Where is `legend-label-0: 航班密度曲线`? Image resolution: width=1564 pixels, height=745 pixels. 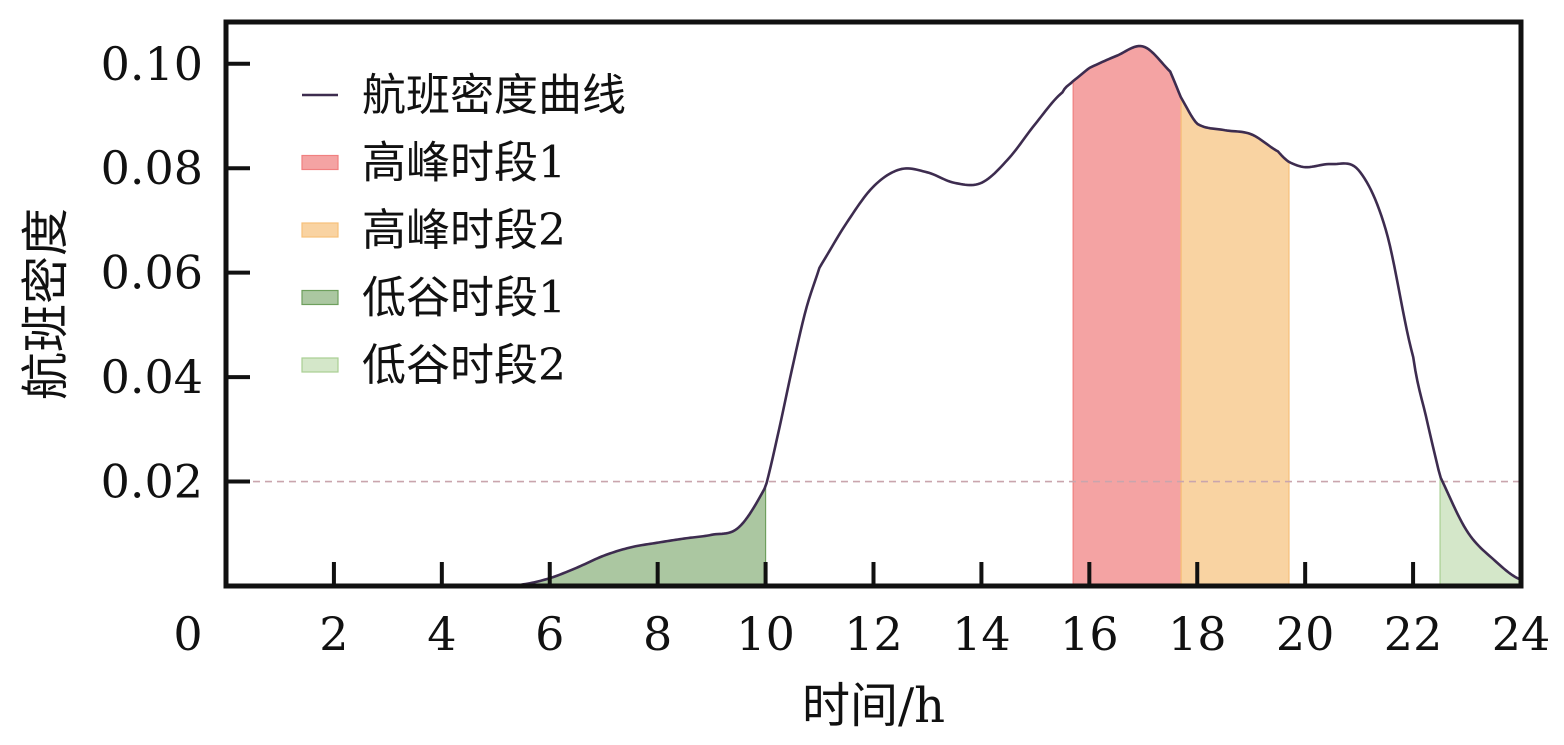
legend-label-0: 航班密度曲线 is located at coordinates (494, 95).